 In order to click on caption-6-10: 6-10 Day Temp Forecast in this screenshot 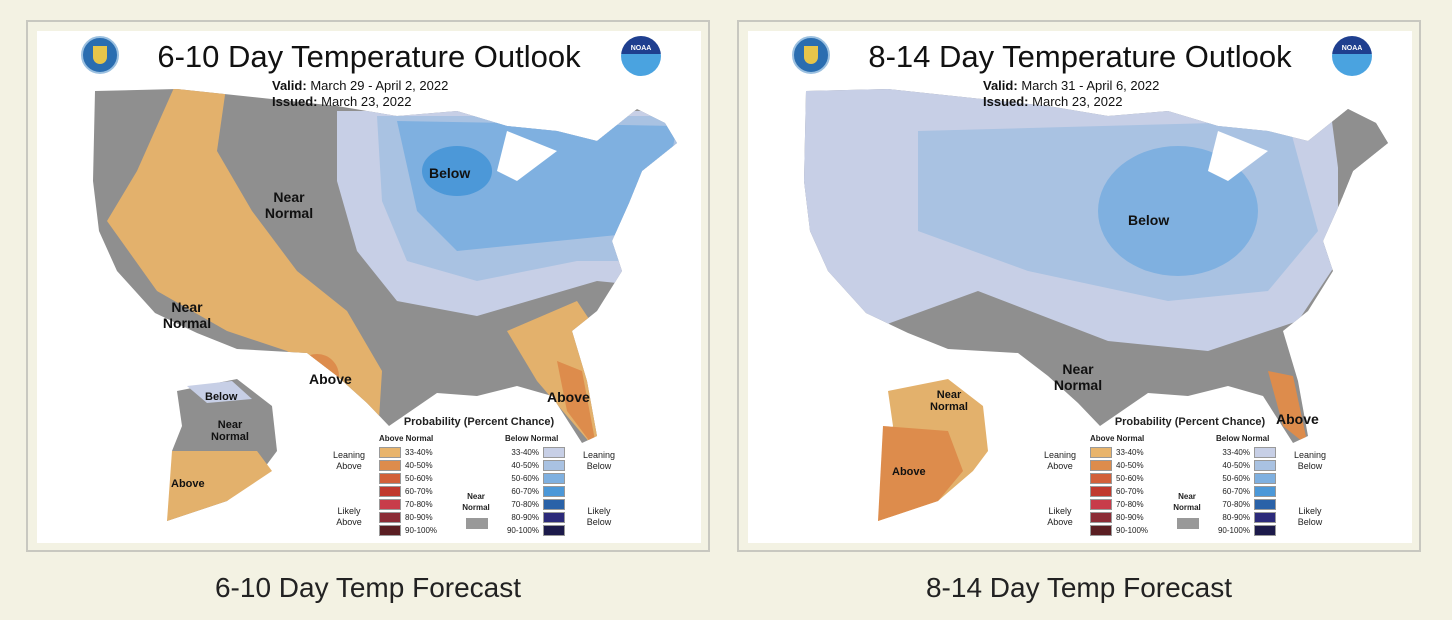, I will do `click(368, 587)`.